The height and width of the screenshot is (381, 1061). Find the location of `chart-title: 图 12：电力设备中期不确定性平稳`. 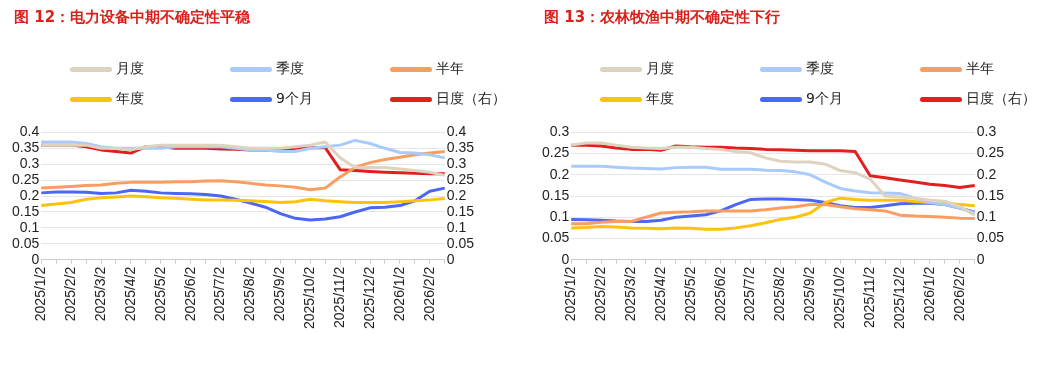

chart-title: 图 12：电力设备中期不确定性平稳 is located at coordinates (132, 17).